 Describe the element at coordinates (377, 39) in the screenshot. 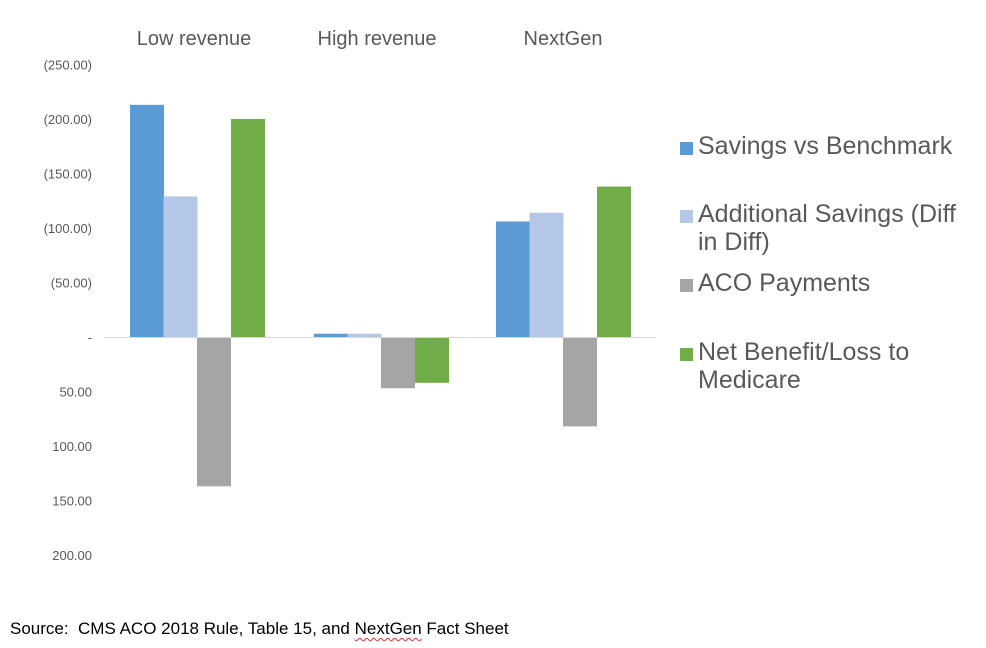

I see `category-label: High revenue` at that location.